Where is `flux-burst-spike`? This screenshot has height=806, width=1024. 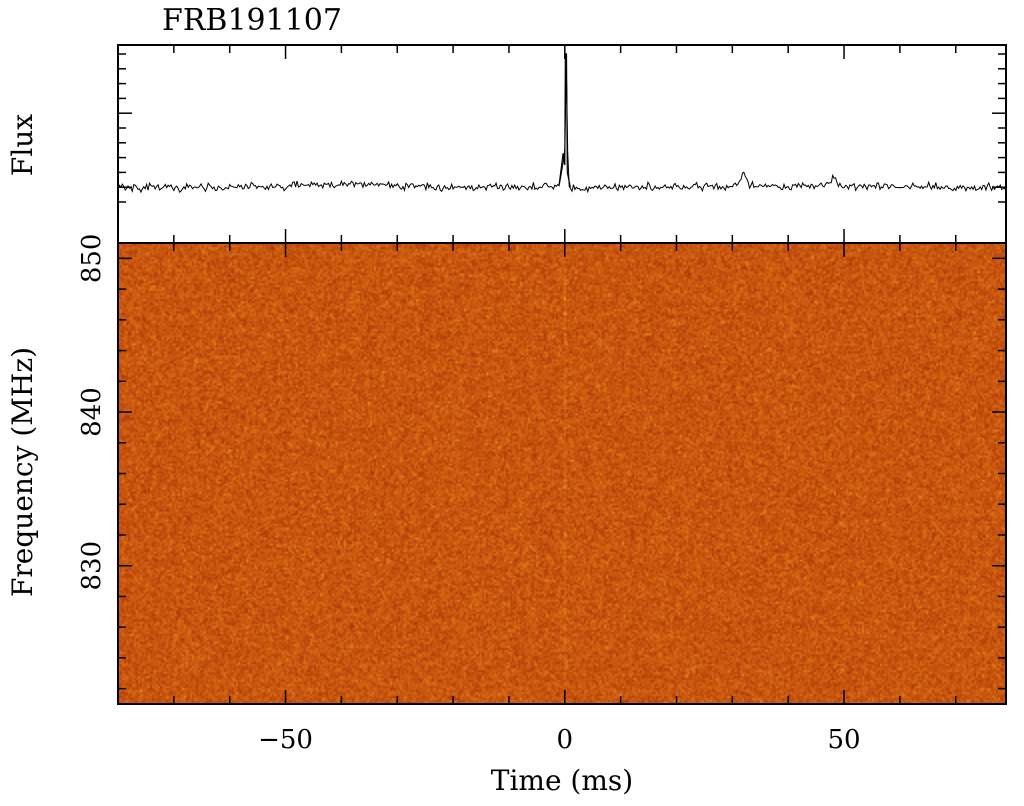
flux-burst-spike is located at coordinates (564, 120).